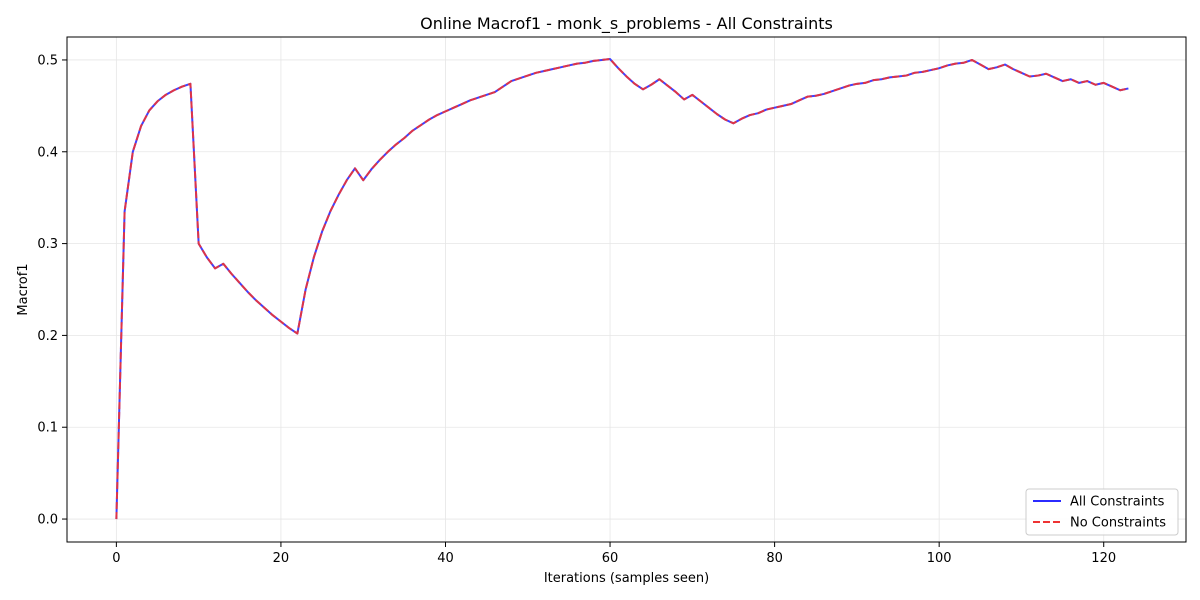 Image resolution: width=1200 pixels, height=600 pixels. What do you see at coordinates (1117, 502) in the screenshot?
I see `legend-label: All Constraints` at bounding box center [1117, 502].